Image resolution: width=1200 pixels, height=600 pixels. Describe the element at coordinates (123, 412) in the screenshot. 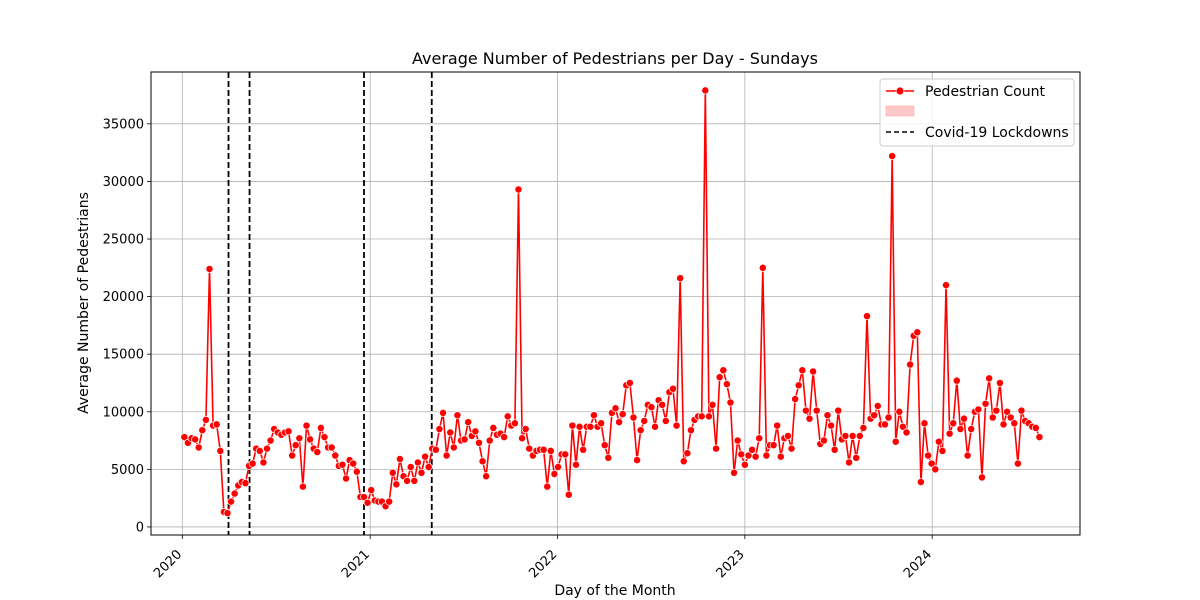

I see `y-tick-label: 10000` at that location.